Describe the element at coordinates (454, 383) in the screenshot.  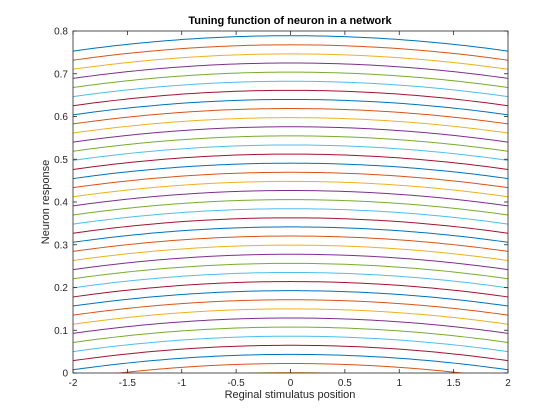
I see `x-tick-label: 1.5` at that location.